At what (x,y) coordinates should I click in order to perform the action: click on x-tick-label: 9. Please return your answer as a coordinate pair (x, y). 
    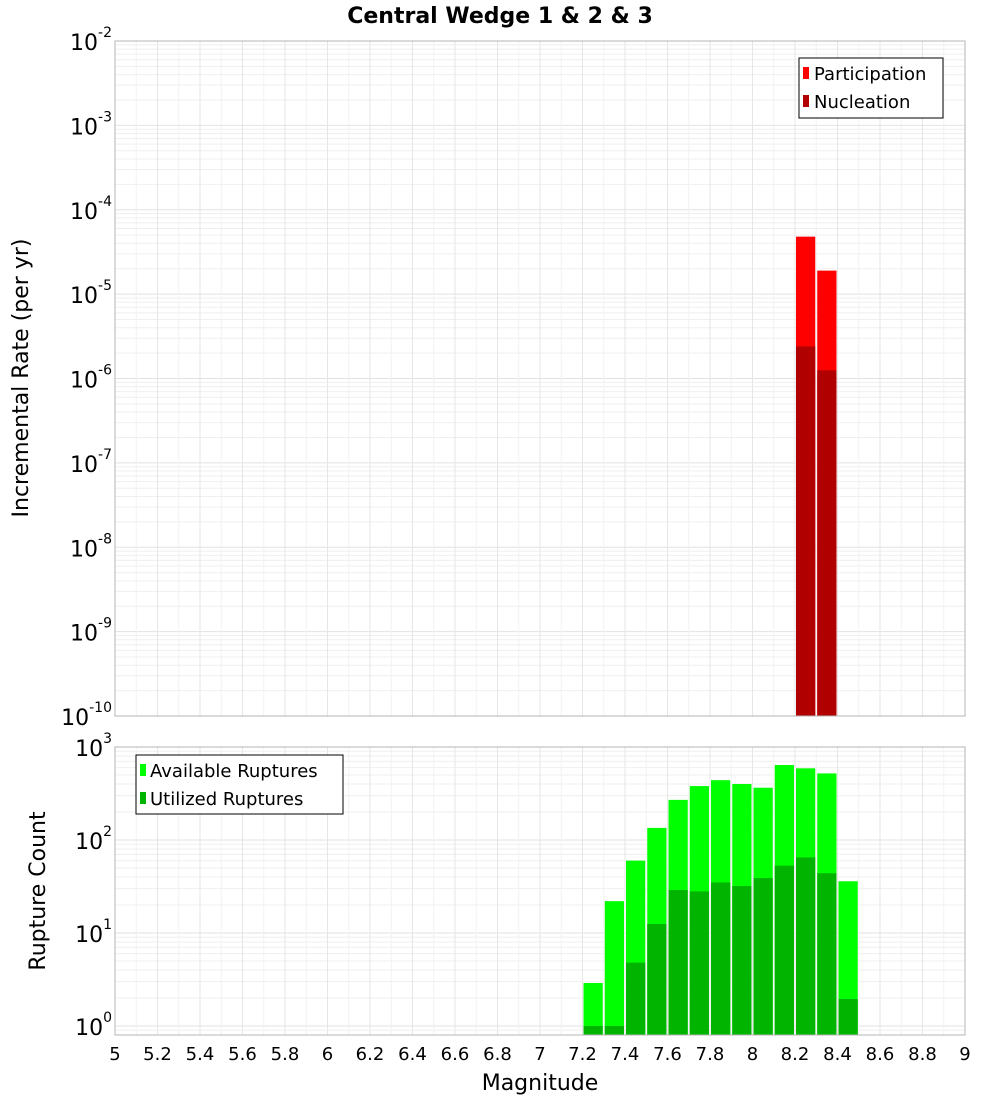
    Looking at the image, I should click on (964, 1054).